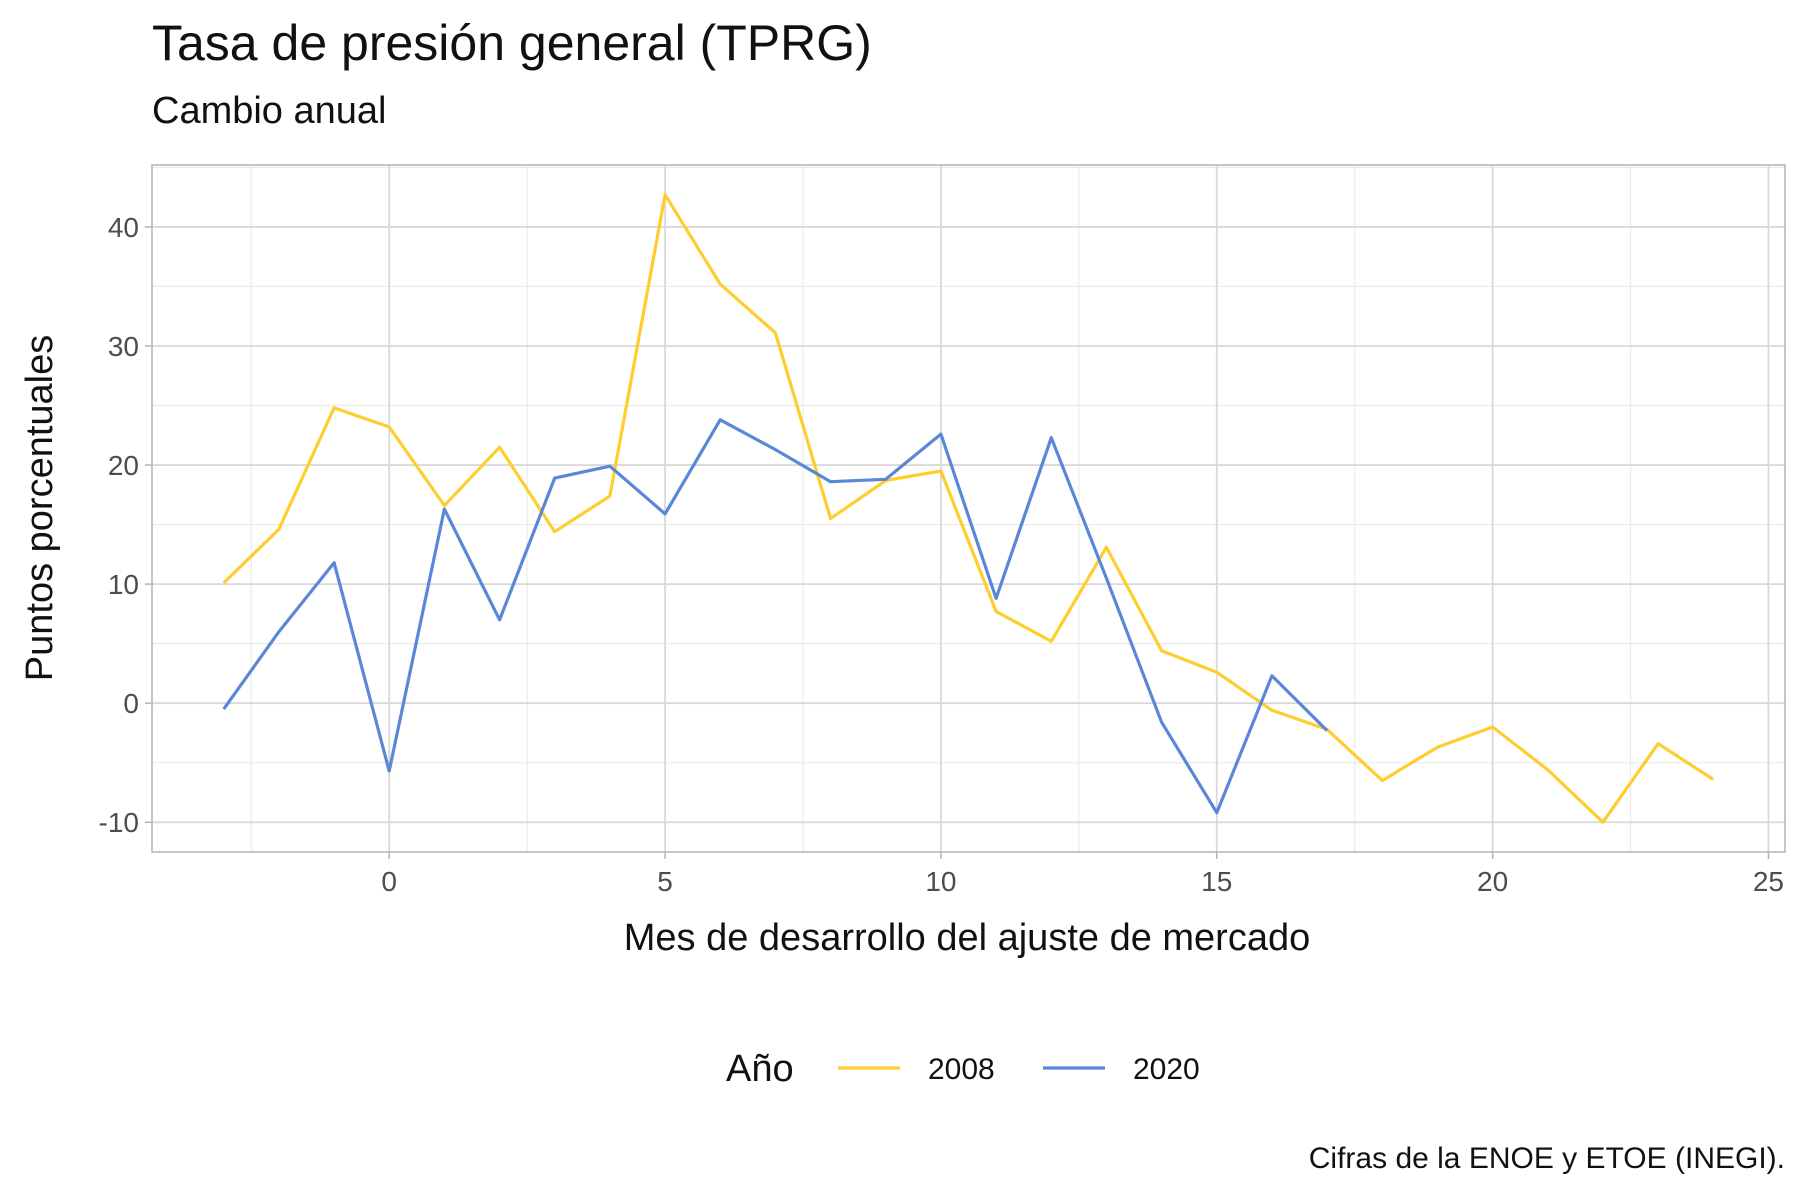 The image size is (1800, 1200). Describe the element at coordinates (1768, 881) in the screenshot. I see `x-tick-label: 25` at that location.